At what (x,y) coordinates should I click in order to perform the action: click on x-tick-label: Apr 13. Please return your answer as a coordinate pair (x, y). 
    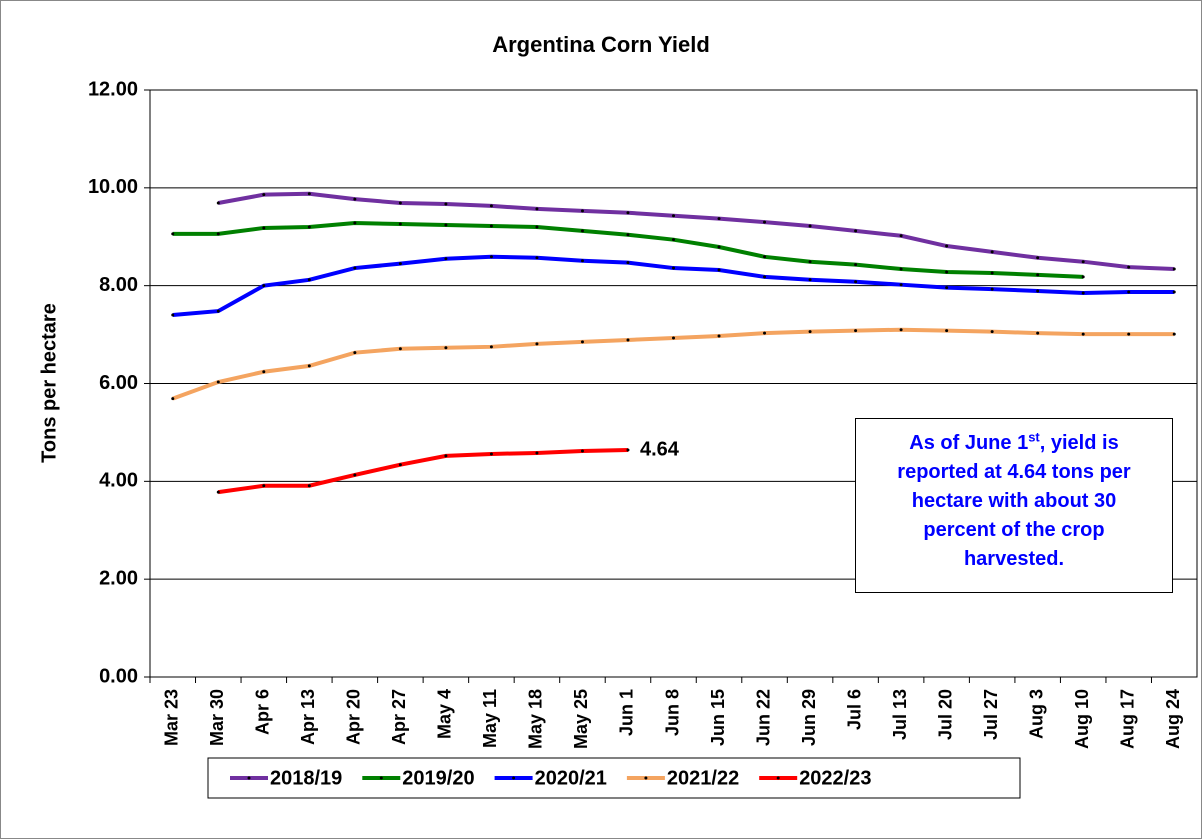
    Looking at the image, I should click on (308, 717).